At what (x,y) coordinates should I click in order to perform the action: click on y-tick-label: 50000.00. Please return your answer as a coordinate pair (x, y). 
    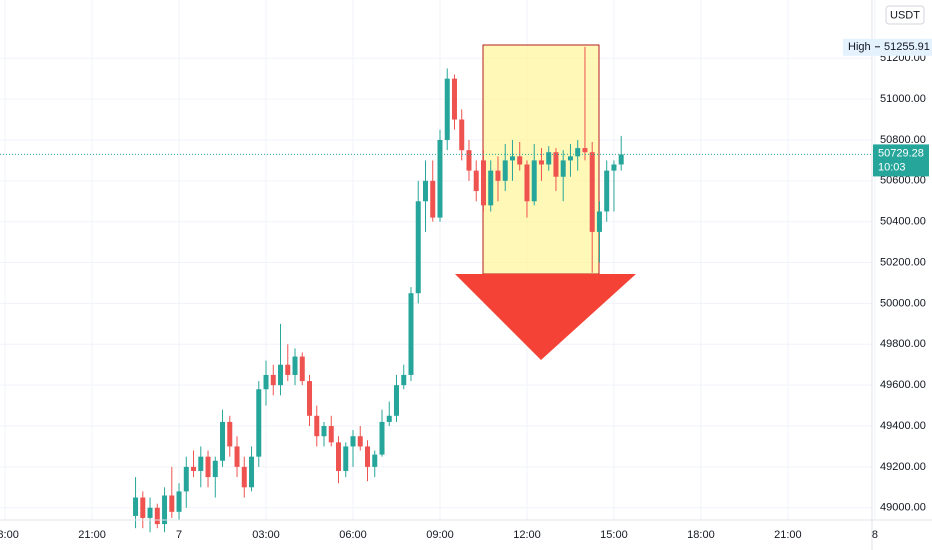
    Looking at the image, I should click on (903, 303).